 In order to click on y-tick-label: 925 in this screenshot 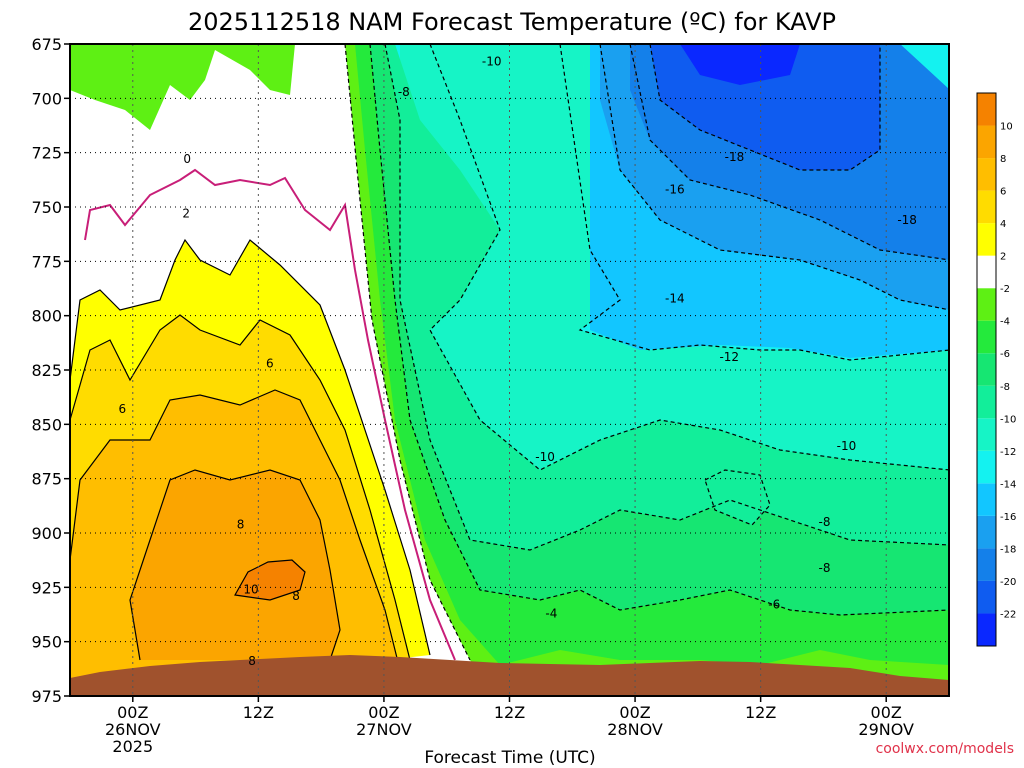, I will do `click(46, 587)`.